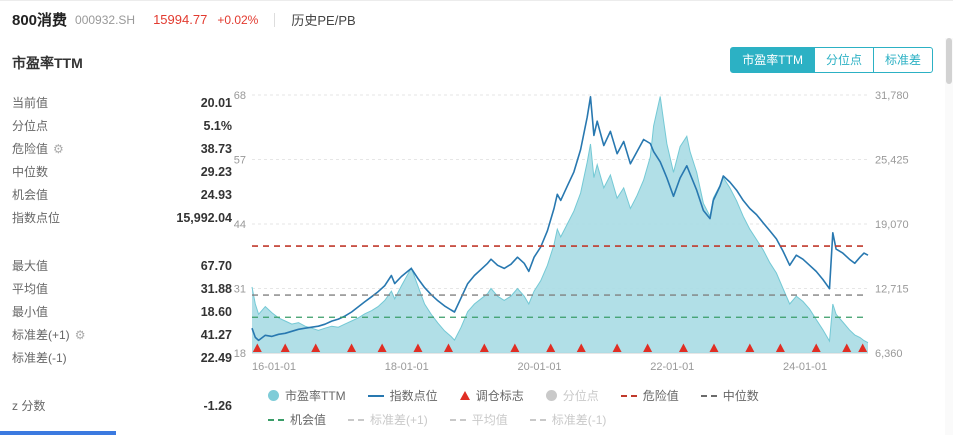  I want to click on svg-text: 22-01-01, so click(672, 367).